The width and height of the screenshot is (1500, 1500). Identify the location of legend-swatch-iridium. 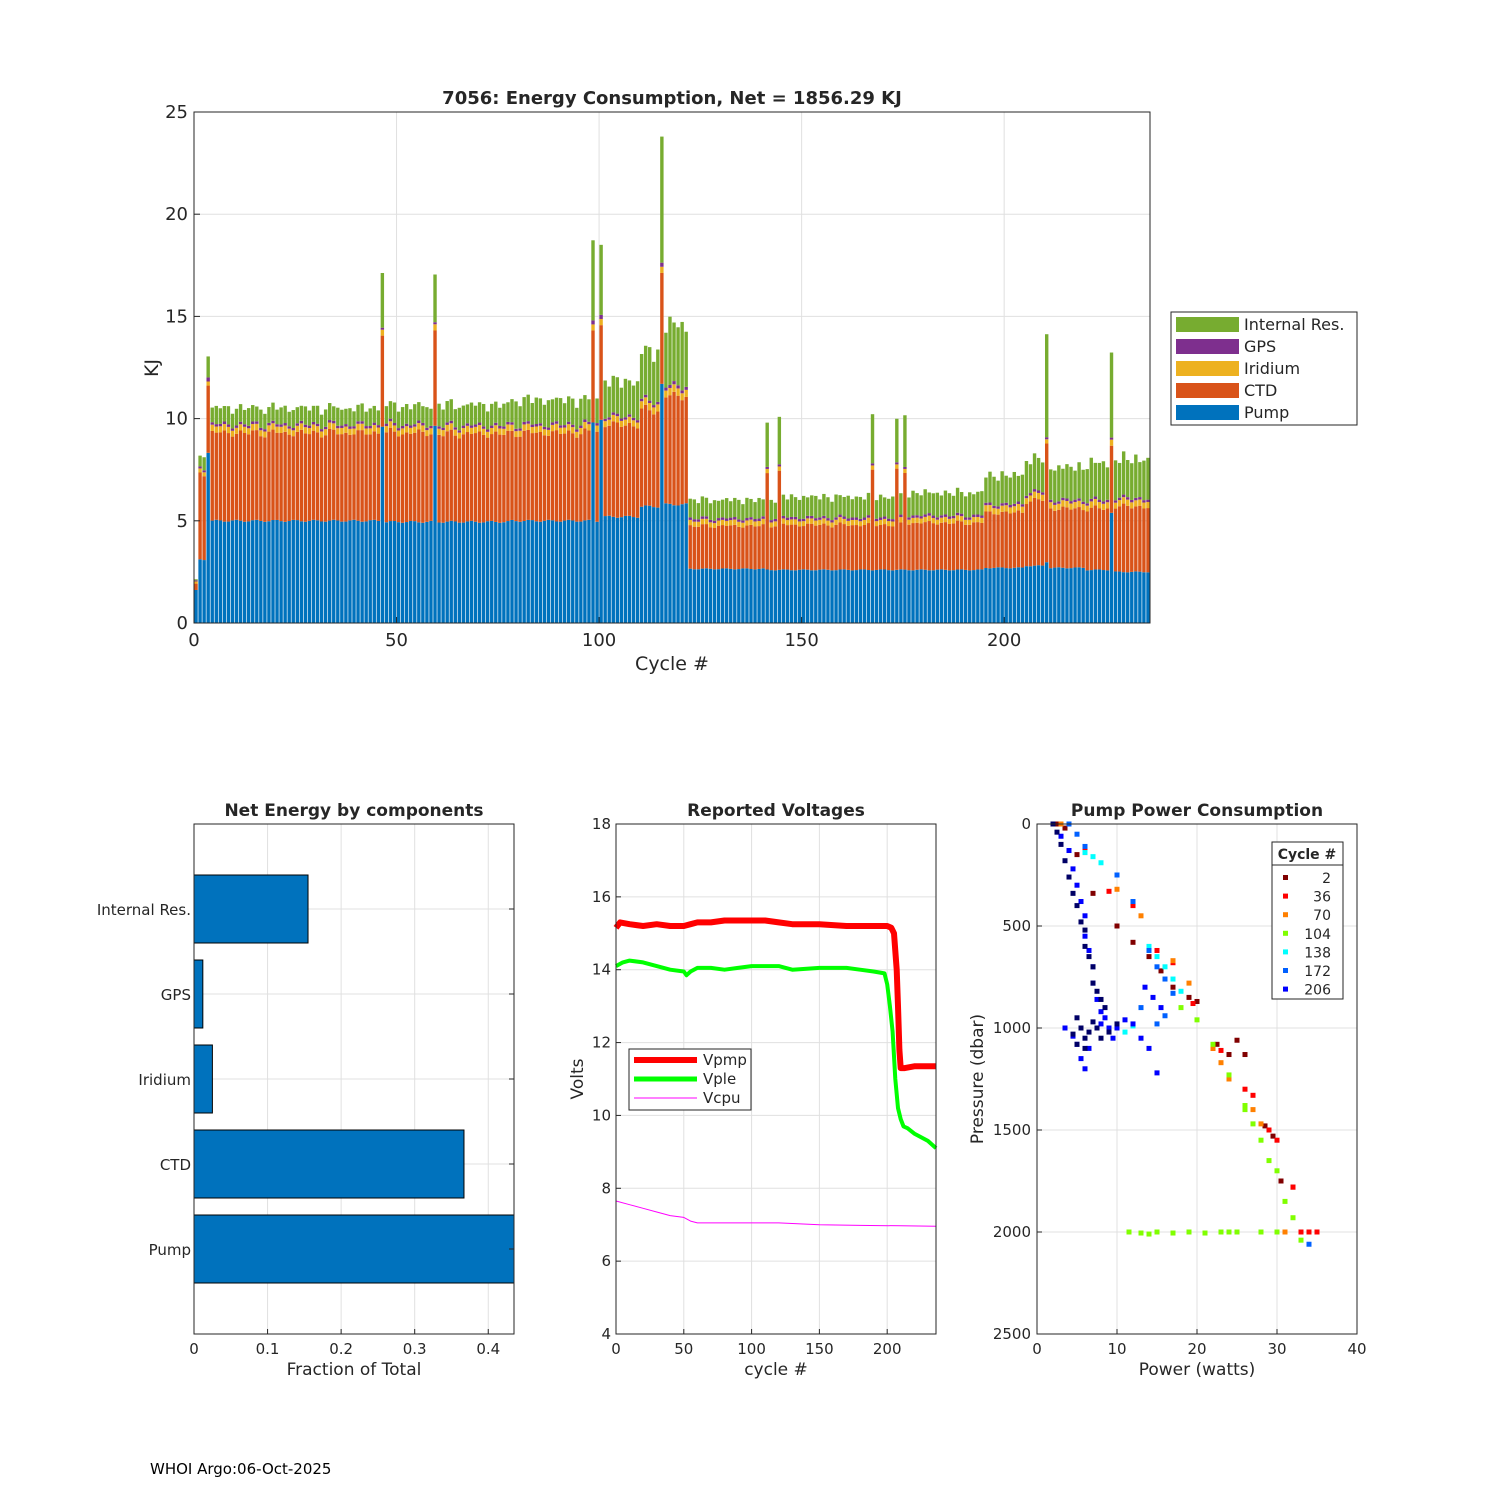
(1207, 368).